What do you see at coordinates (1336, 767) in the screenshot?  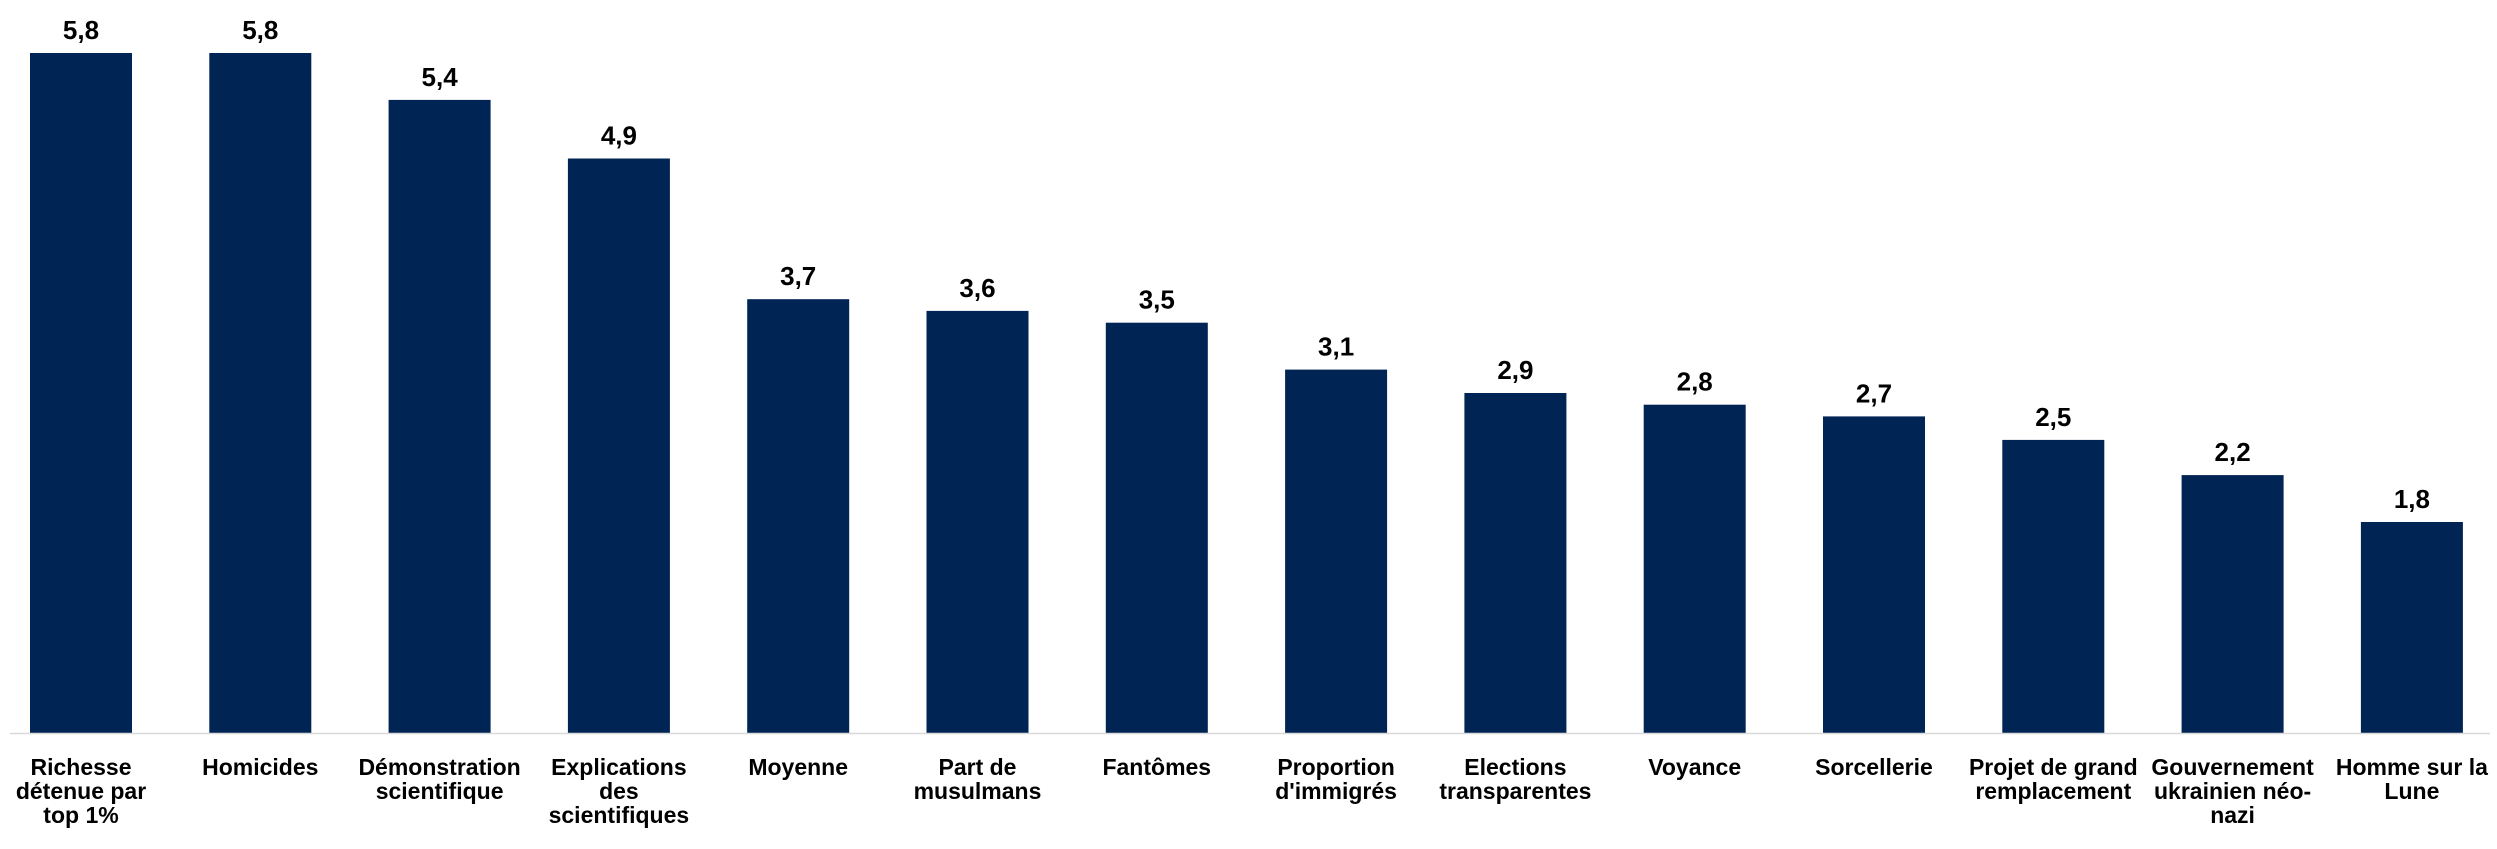 I see `category-label-line: Proportion` at bounding box center [1336, 767].